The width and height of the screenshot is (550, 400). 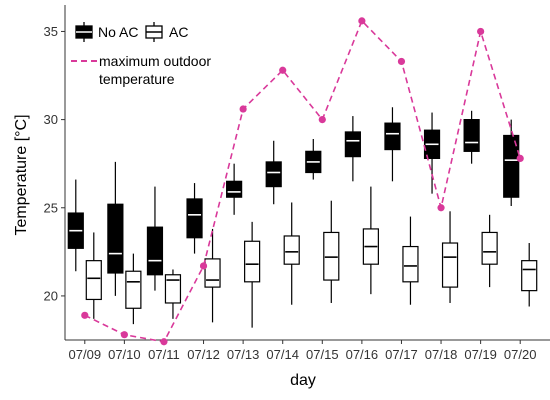 I want to click on y-tick-label: 35, so click(x=51, y=31).